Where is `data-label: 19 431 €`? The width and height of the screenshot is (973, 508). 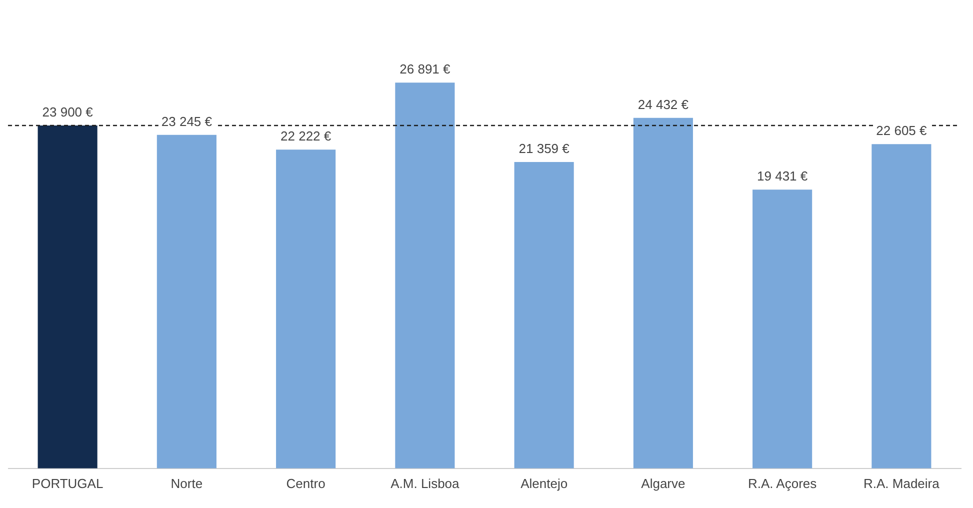
data-label: 19 431 € is located at coordinates (782, 176).